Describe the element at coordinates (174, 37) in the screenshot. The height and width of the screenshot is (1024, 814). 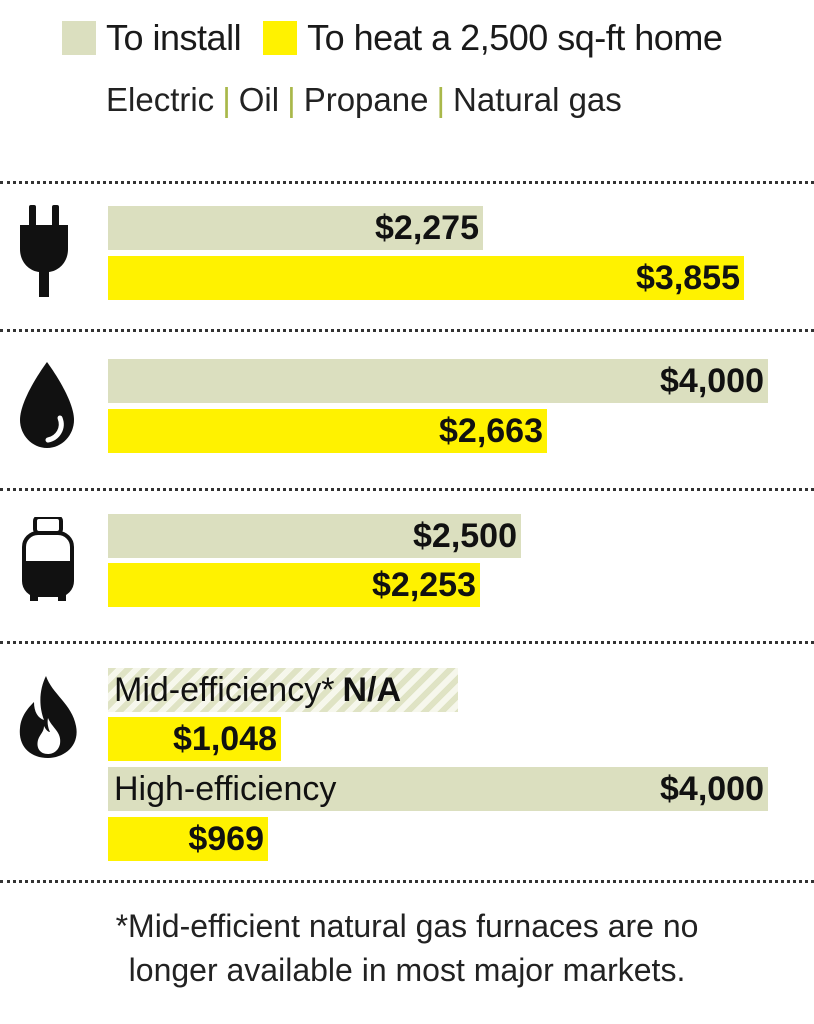
I see `legend-label-install: To install` at that location.